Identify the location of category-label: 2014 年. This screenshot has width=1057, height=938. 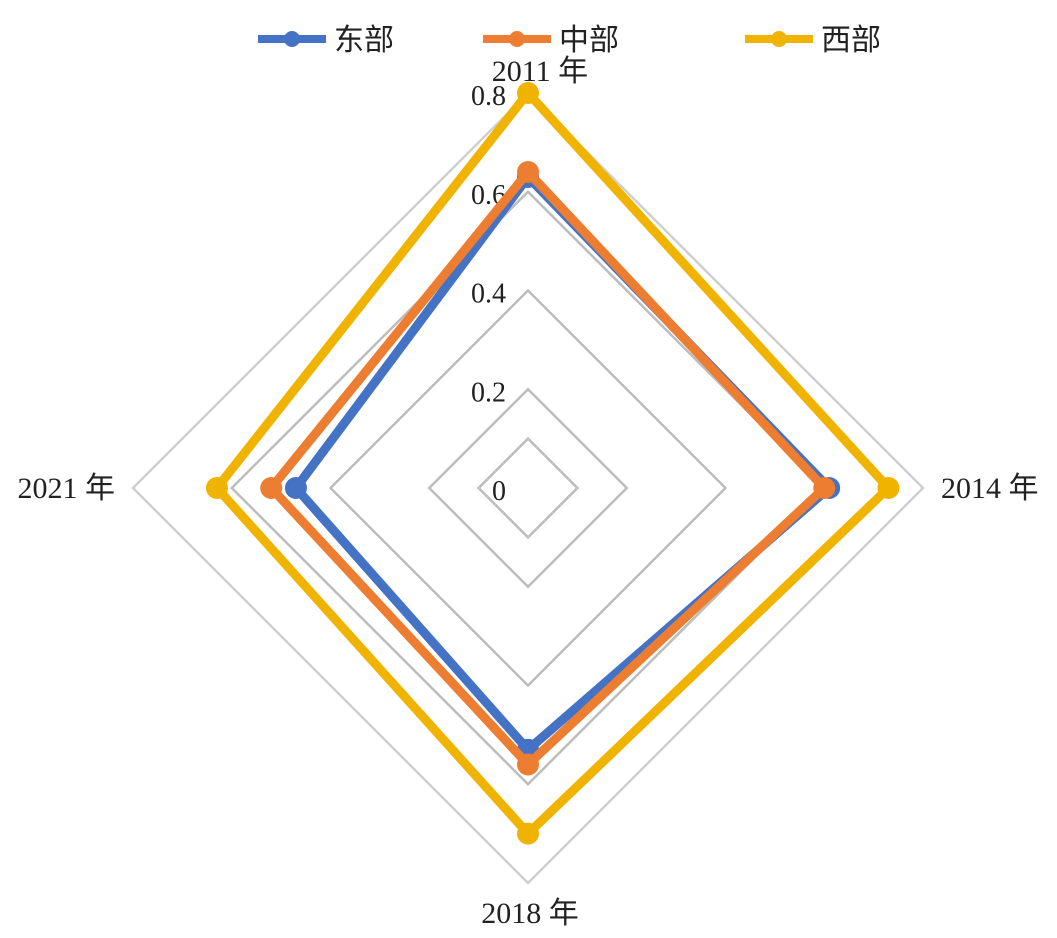
(990, 488).